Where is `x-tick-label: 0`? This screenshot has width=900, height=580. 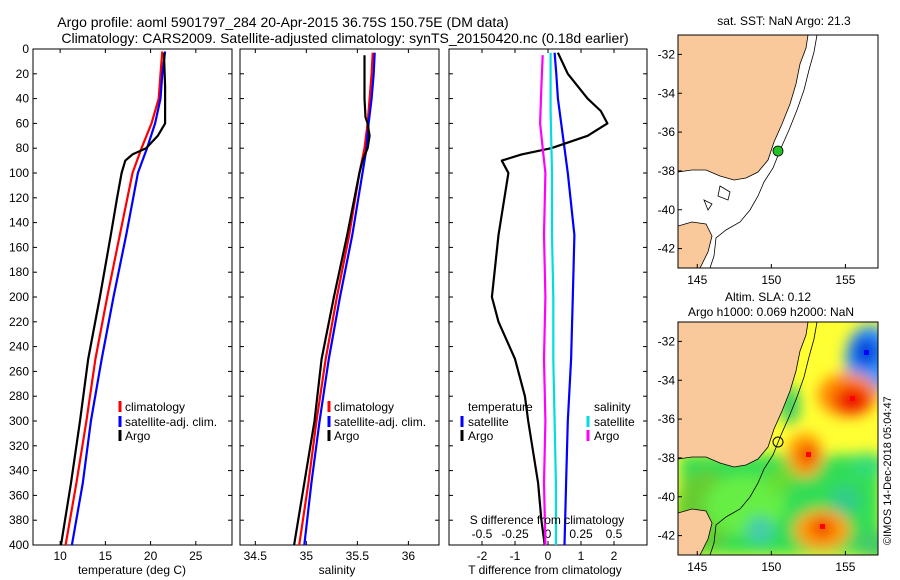
x-tick-label: 0 is located at coordinates (548, 556).